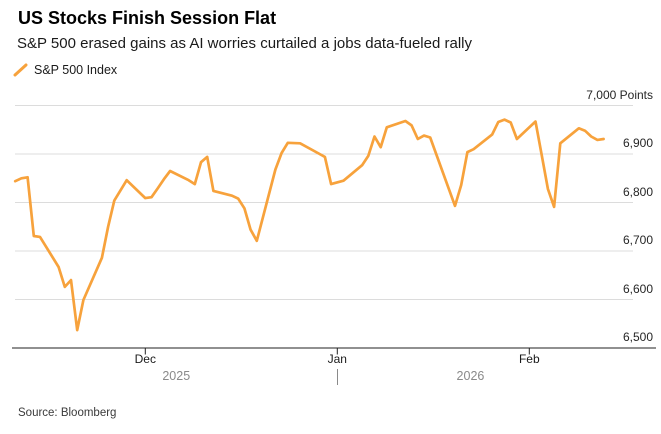 Image resolution: width=661 pixels, height=434 pixels. I want to click on x-axis-month-label: Feb, so click(529, 359).